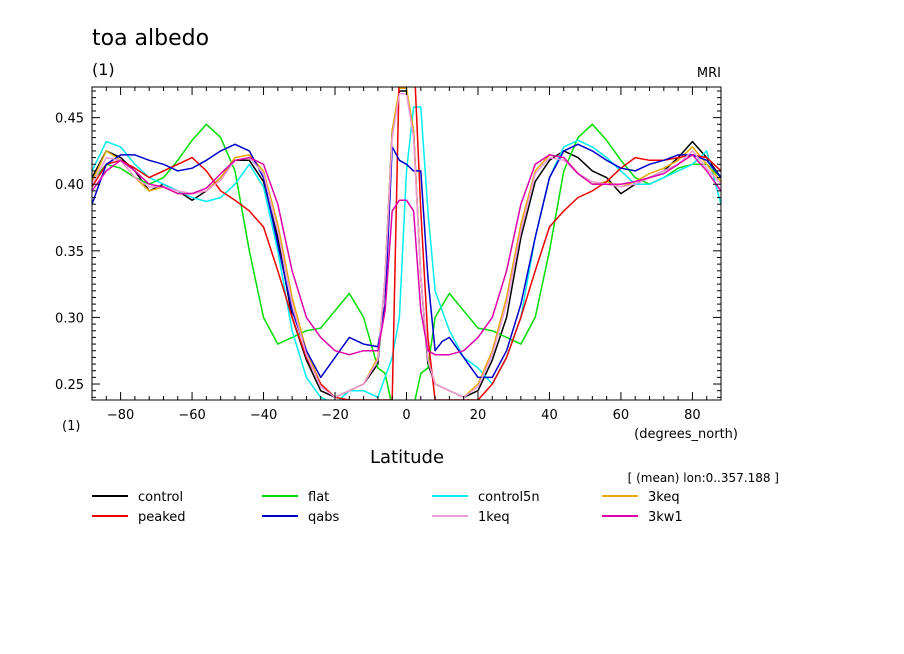  Describe the element at coordinates (478, 415) in the screenshot. I see `x-tick-label: 20` at that location.